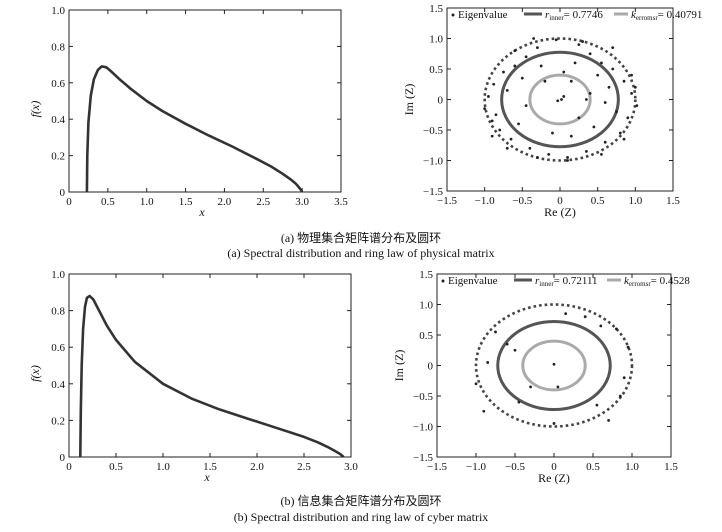 The image size is (722, 532). I want to click on legend-inner-label: rinner= 0.72111, so click(566, 281).